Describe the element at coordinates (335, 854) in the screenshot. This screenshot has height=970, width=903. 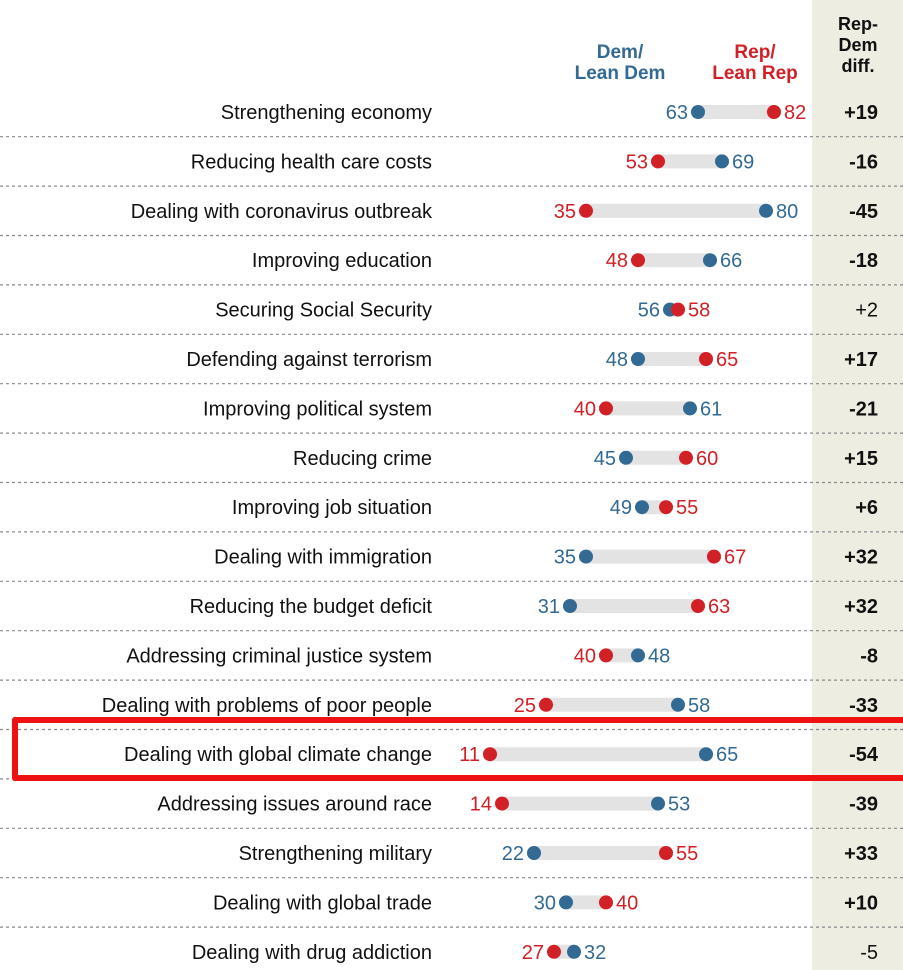
I see `category-label: Strengthening military` at that location.